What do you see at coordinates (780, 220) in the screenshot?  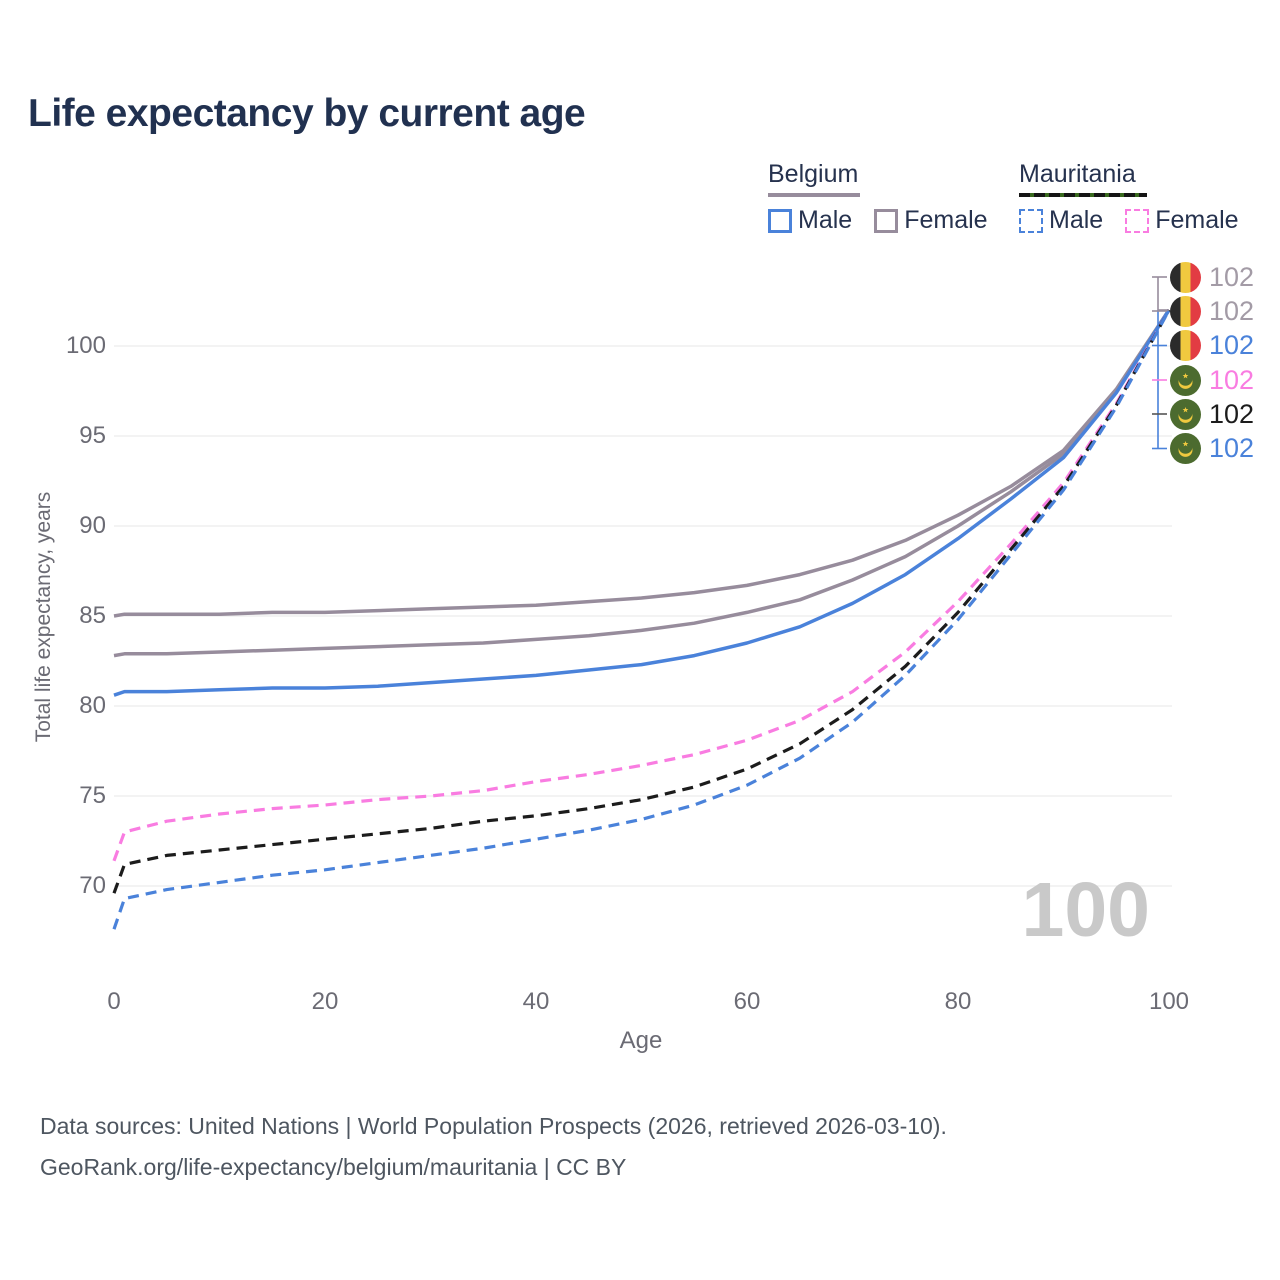 I see `legend-swatch-belgium-male` at bounding box center [780, 220].